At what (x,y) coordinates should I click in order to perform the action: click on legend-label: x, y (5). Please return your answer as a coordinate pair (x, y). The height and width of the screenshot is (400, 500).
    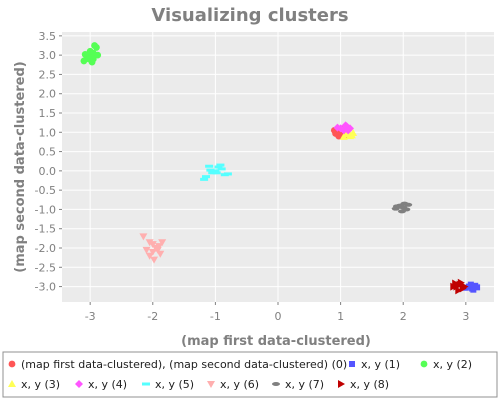
    Looking at the image, I should click on (174, 384).